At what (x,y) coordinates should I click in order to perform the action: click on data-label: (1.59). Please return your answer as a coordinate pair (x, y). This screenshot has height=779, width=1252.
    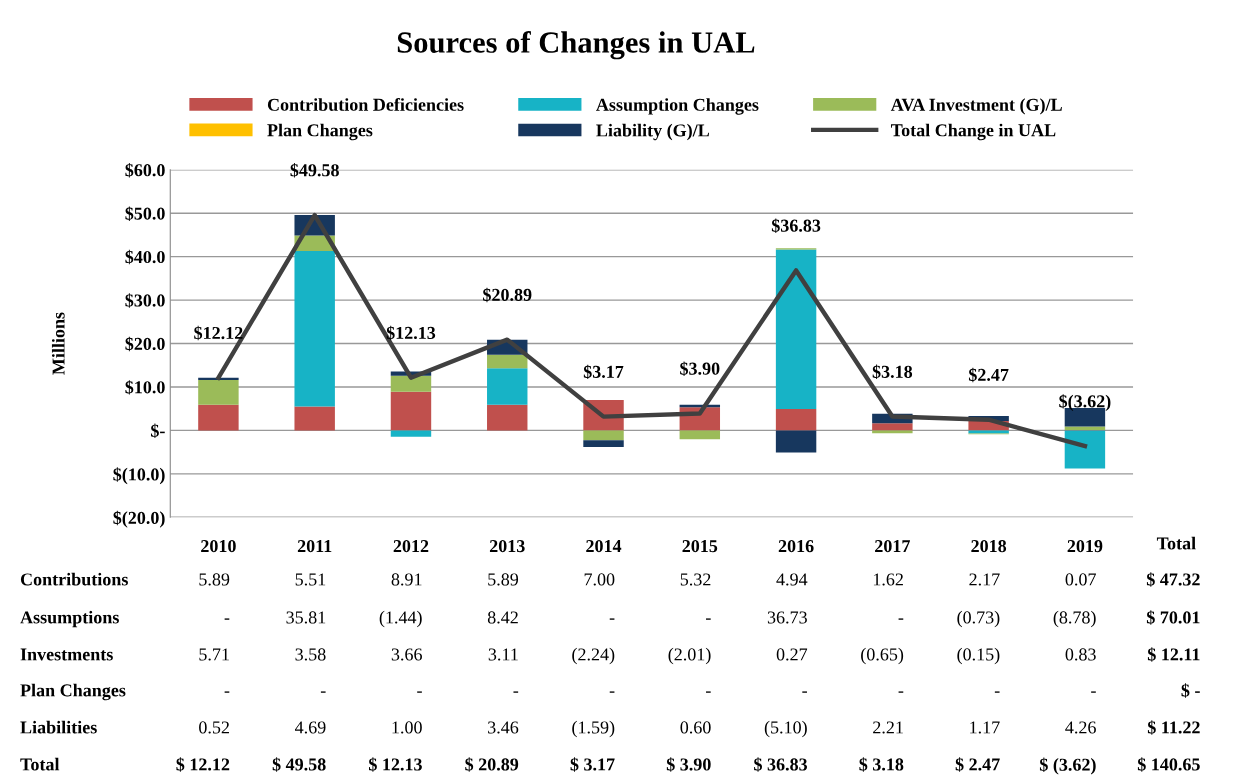
    Looking at the image, I should click on (593, 729).